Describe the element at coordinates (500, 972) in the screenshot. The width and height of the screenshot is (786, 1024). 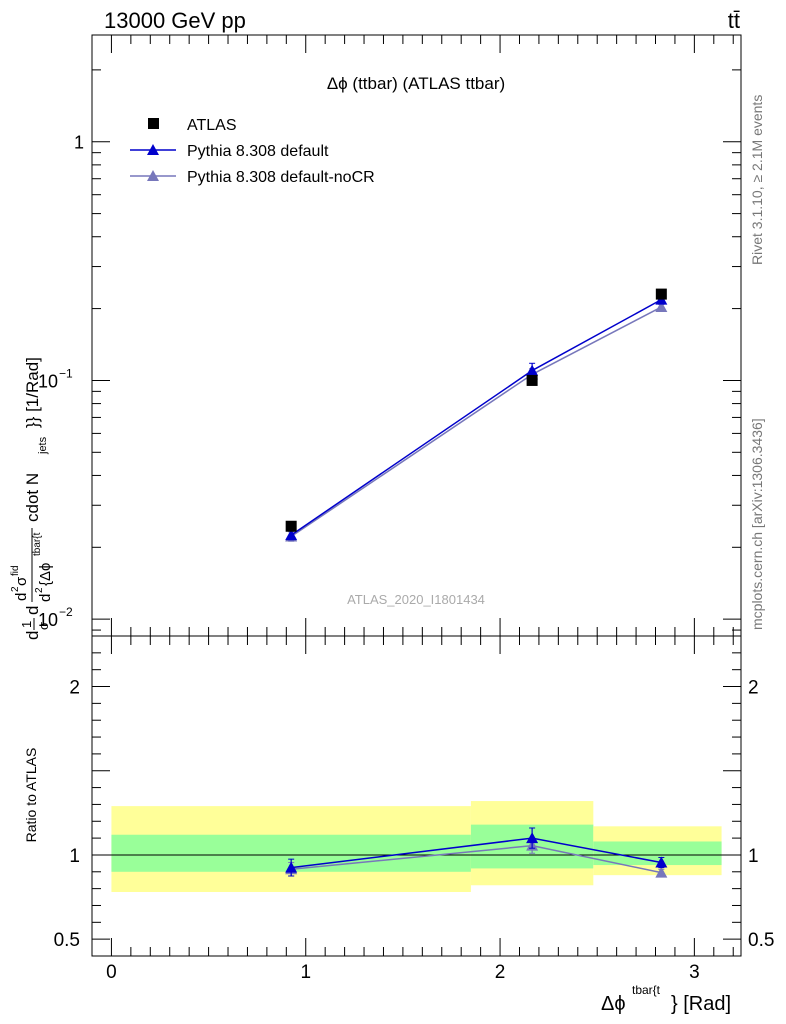
I see `xtick-label-2: 2` at that location.